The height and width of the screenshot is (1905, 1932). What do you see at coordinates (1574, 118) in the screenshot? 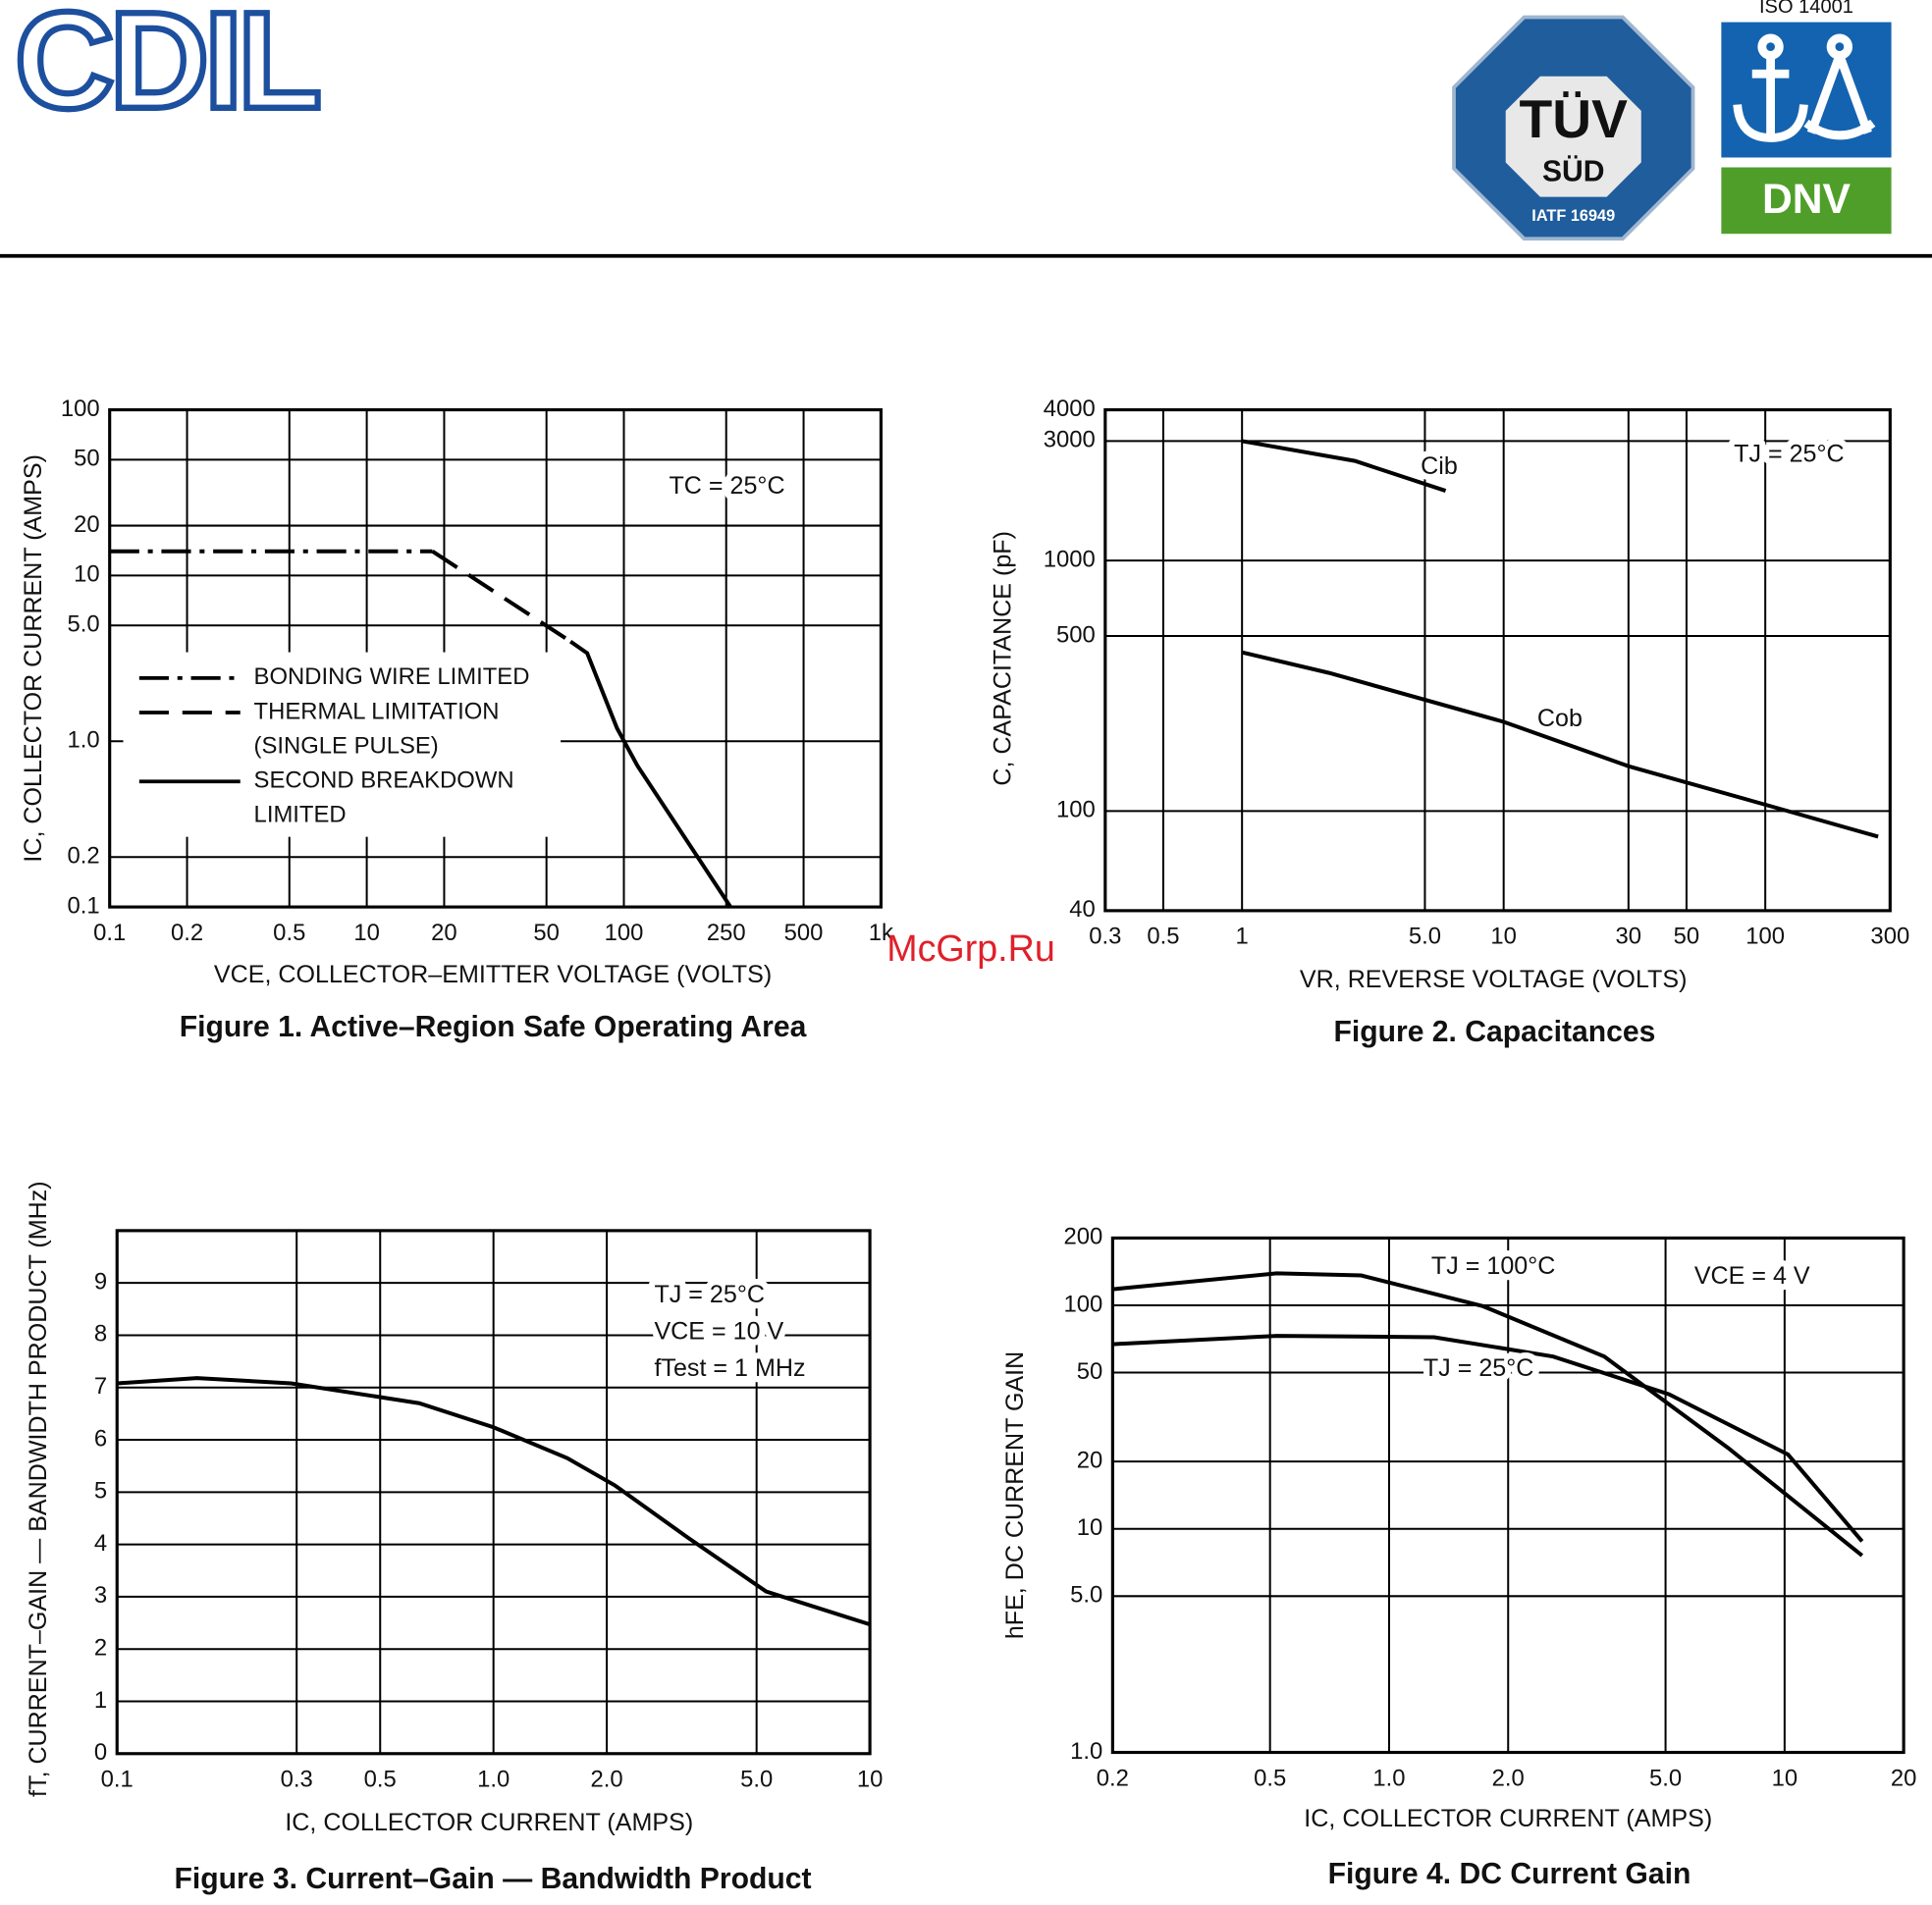
I see `tuv-text: TÜV` at bounding box center [1574, 118].